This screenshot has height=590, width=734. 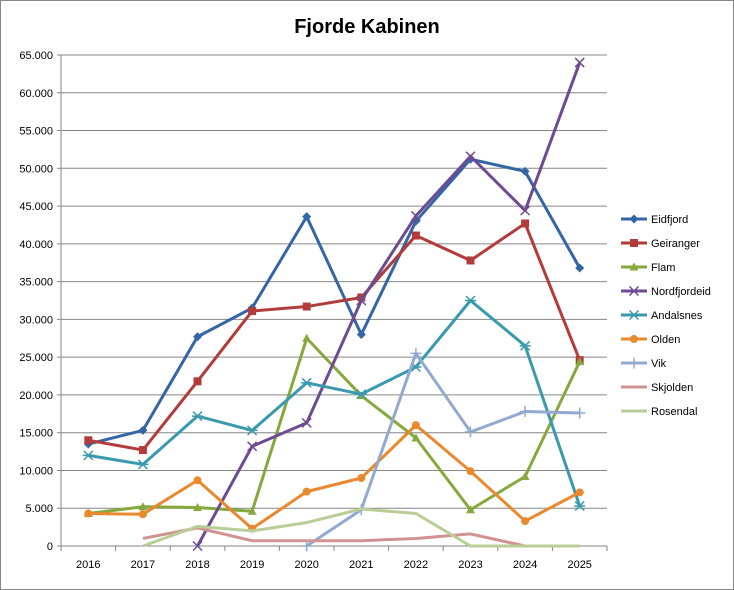 I want to click on legend-label: Vik, so click(x=659, y=364).